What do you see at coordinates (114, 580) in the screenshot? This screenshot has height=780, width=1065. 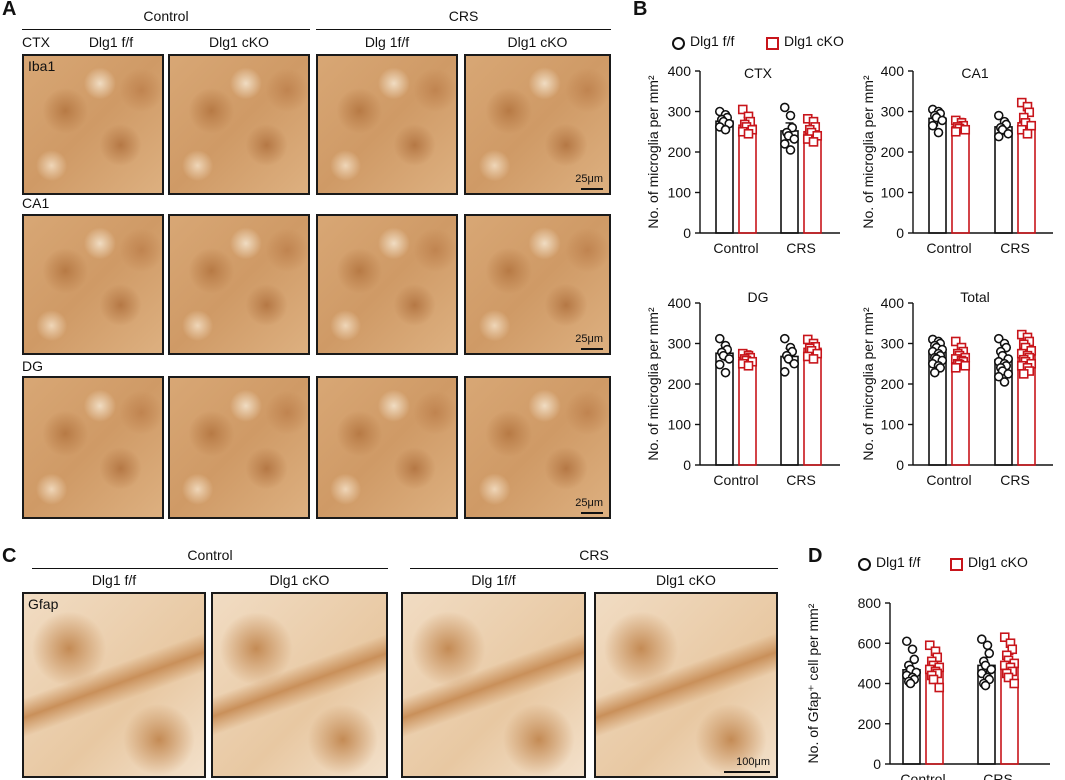 I see `panel-c-col-1: Dlg1 f/f` at bounding box center [114, 580].